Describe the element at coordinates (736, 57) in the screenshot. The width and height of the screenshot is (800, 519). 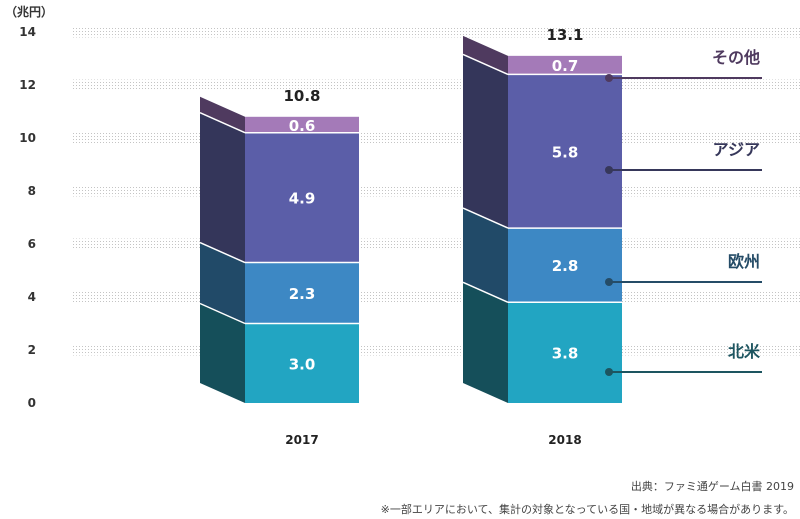
I see `legend-label: その他` at that location.